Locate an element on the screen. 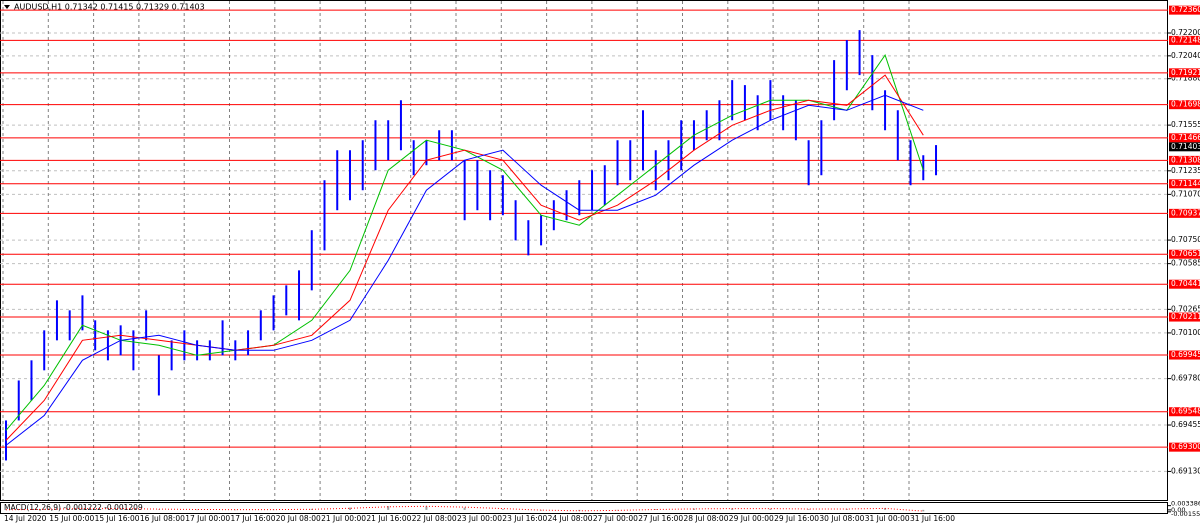  level-label: 0.72360 is located at coordinates (1185, 9).